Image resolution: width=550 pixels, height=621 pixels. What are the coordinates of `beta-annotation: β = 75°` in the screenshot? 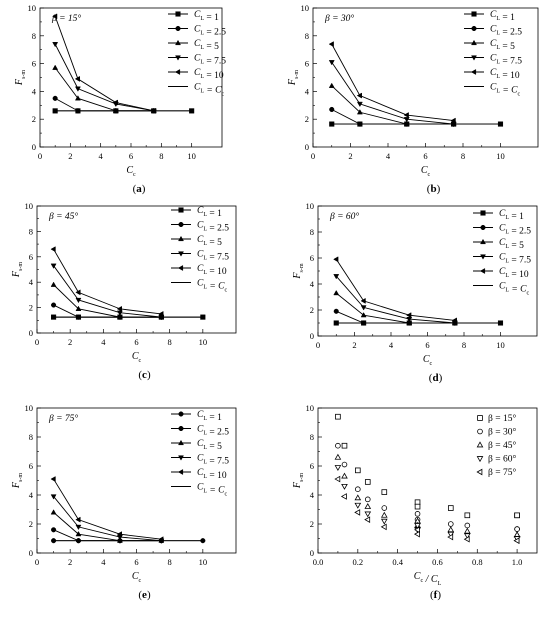 It's located at (63, 418).